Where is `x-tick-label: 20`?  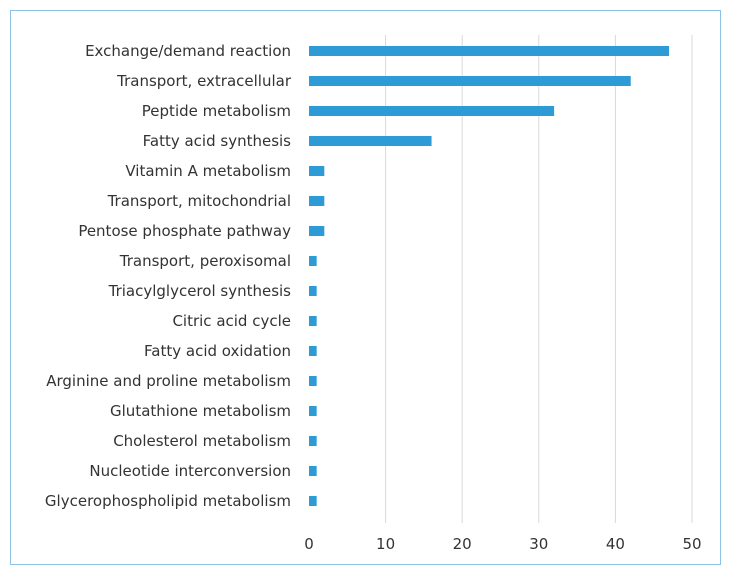 x-tick-label: 20 is located at coordinates (462, 544).